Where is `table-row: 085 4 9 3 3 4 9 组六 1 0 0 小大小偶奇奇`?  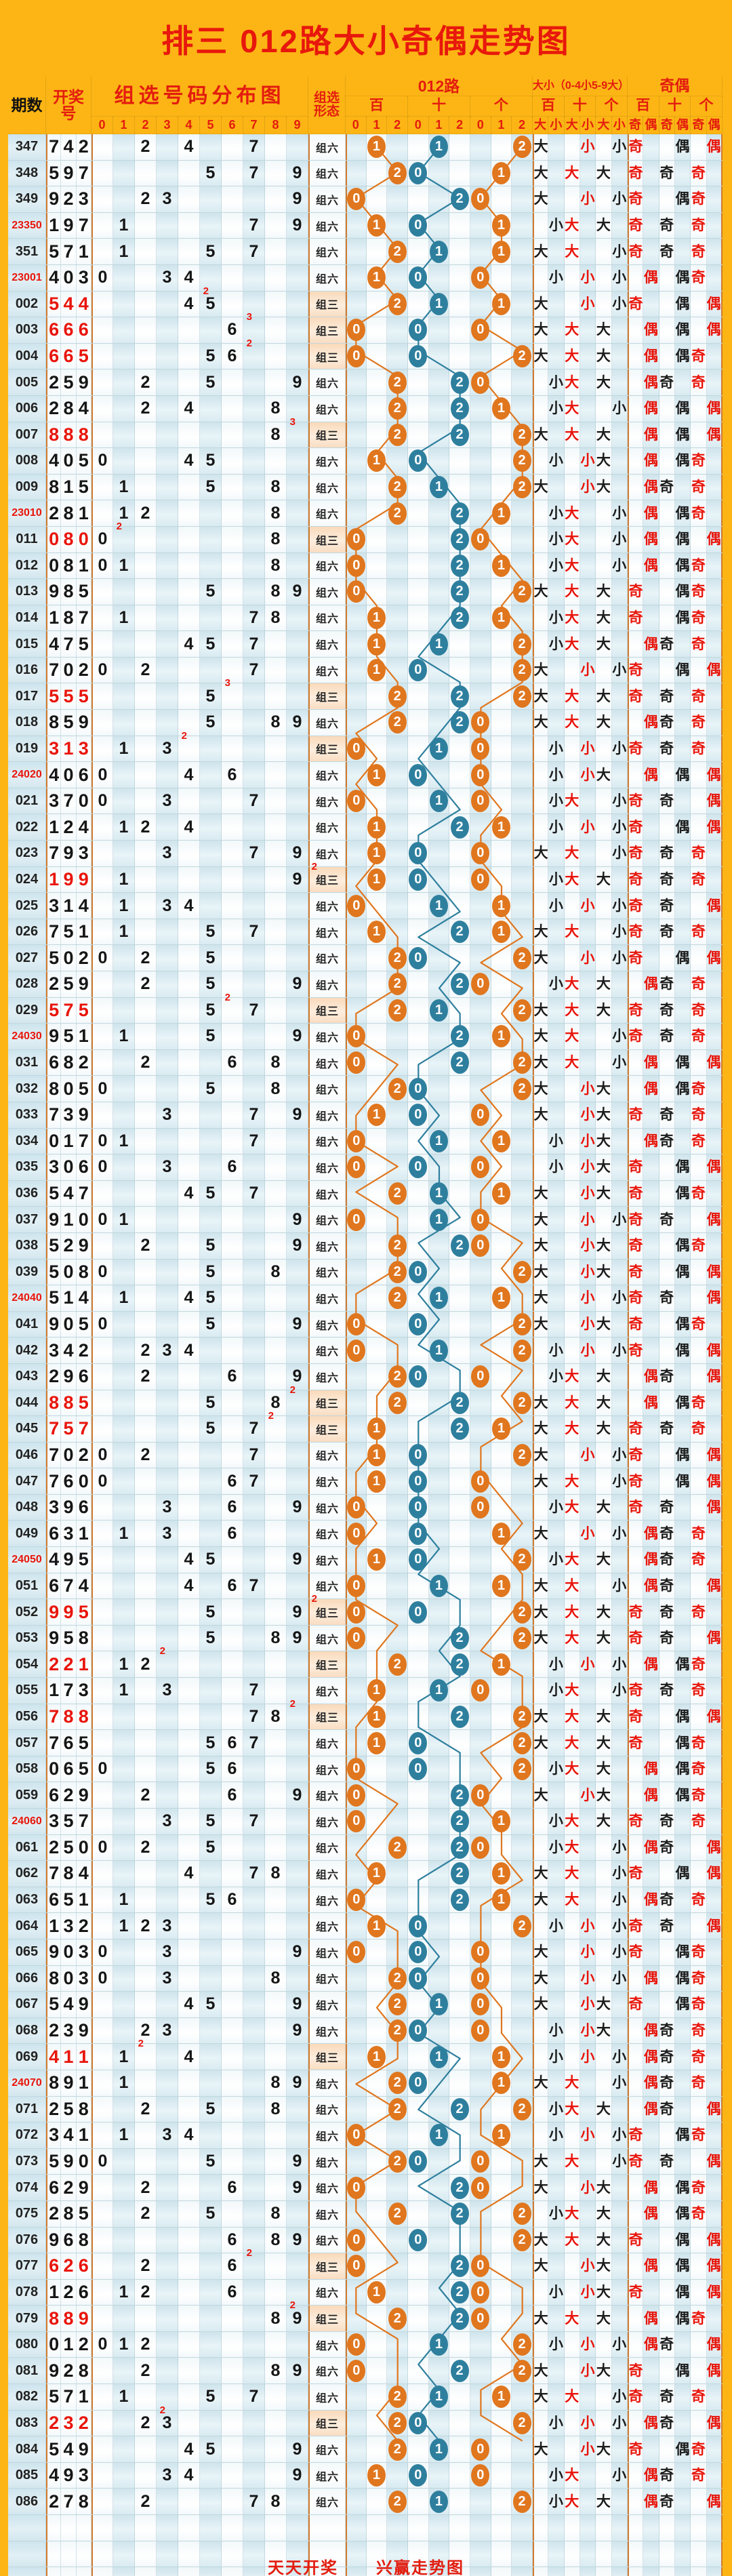
table-row: 085 4 9 3 3 4 9 组六 1 0 0 小大小偶奇奇 is located at coordinates (366, 2475).